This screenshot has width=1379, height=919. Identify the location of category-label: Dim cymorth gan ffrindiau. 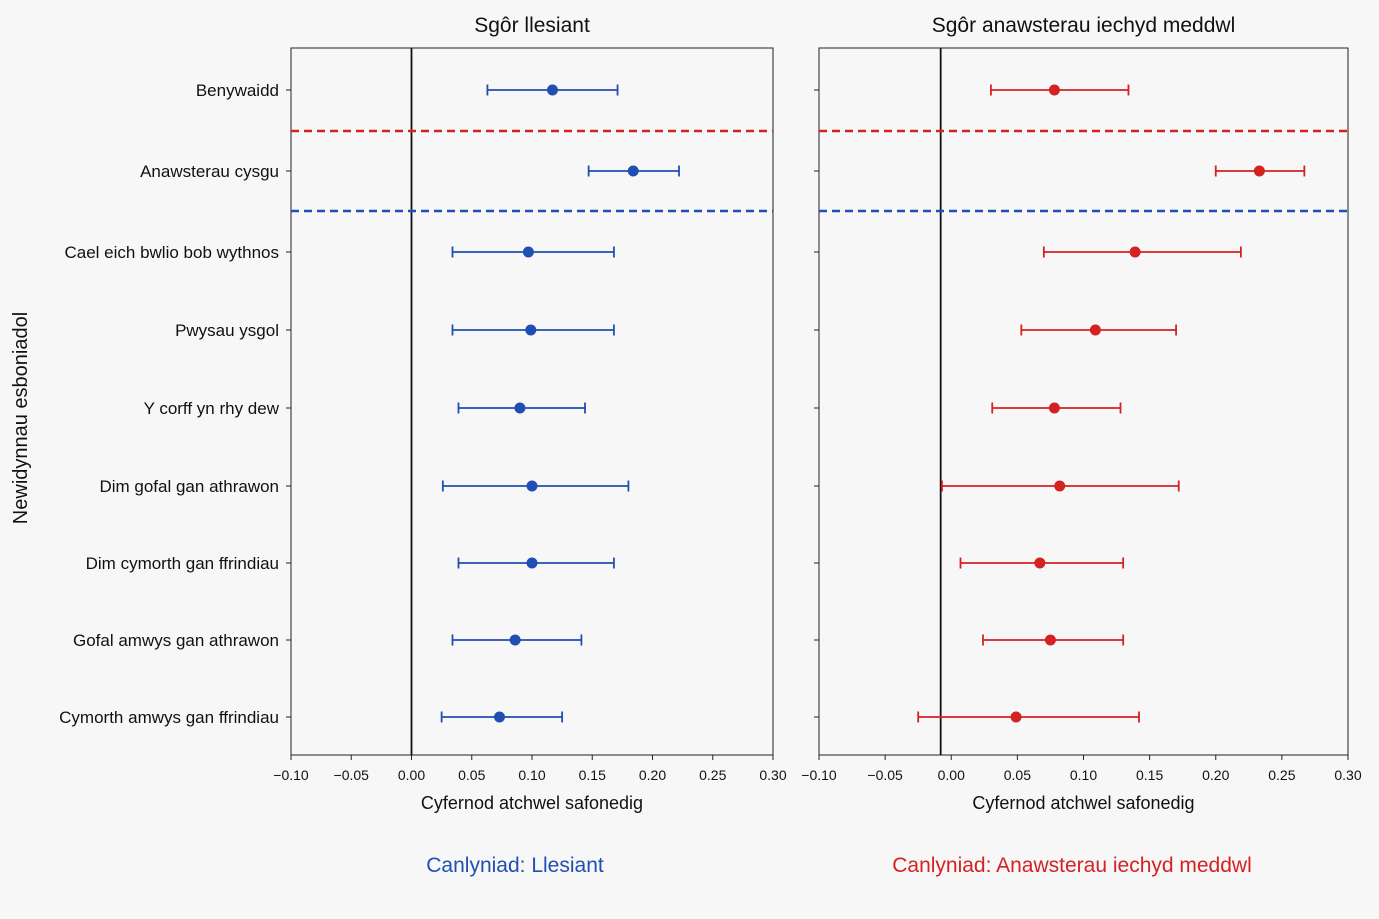
(182, 563).